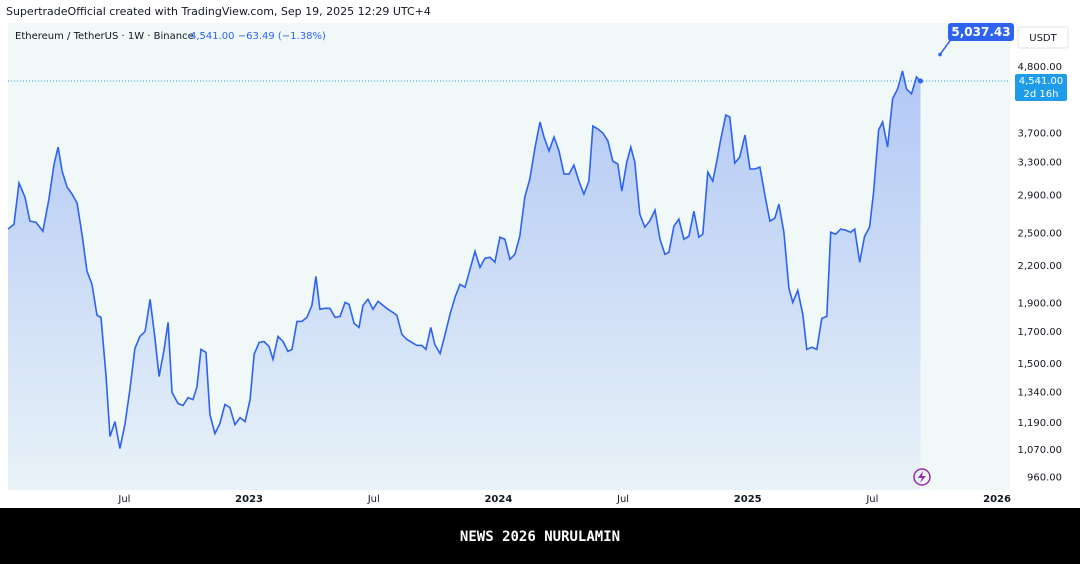  What do you see at coordinates (498, 499) in the screenshot?
I see `x-tick-label: 2024` at bounding box center [498, 499].